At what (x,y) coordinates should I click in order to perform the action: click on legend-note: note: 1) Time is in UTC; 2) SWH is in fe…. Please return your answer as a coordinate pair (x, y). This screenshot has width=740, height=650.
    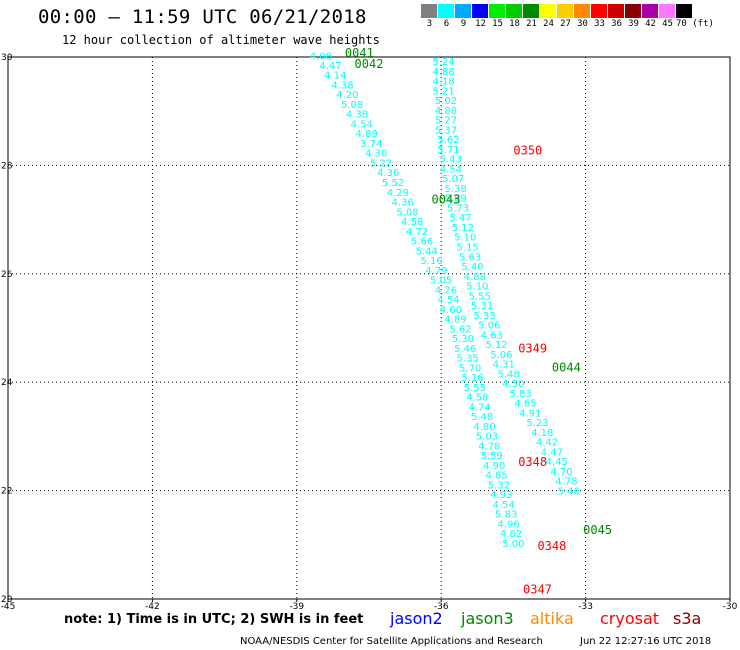
    Looking at the image, I should click on (214, 619).